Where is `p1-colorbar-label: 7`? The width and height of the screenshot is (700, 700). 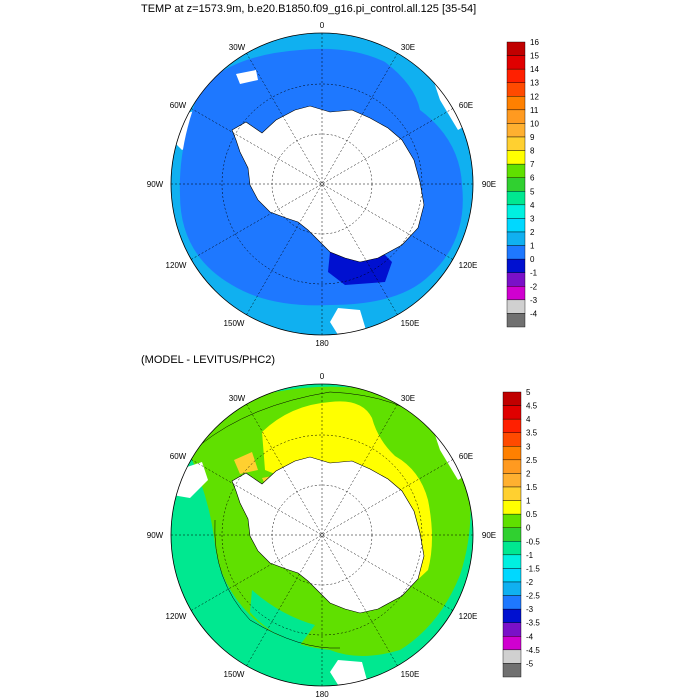
p1-colorbar-label: 7 is located at coordinates (532, 164).